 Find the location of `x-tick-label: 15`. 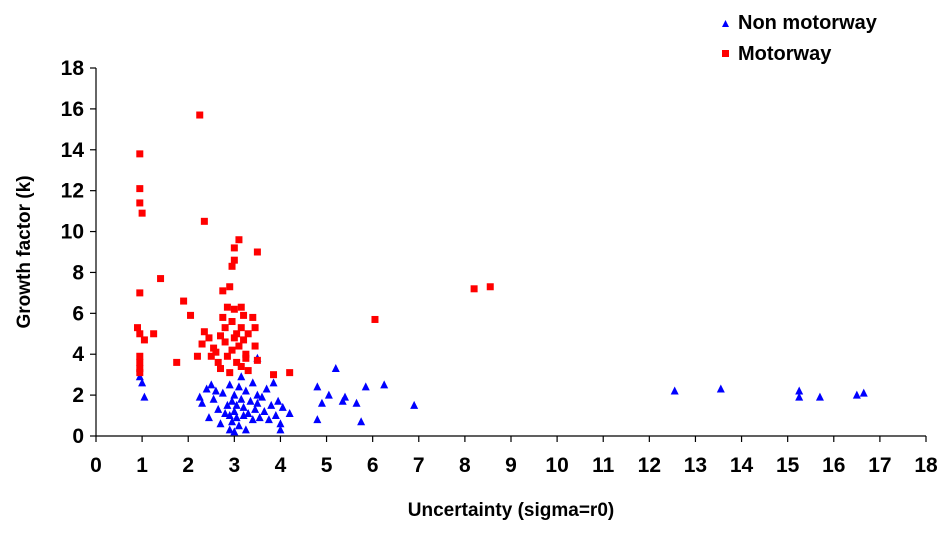

x-tick-label: 15 is located at coordinates (788, 465).